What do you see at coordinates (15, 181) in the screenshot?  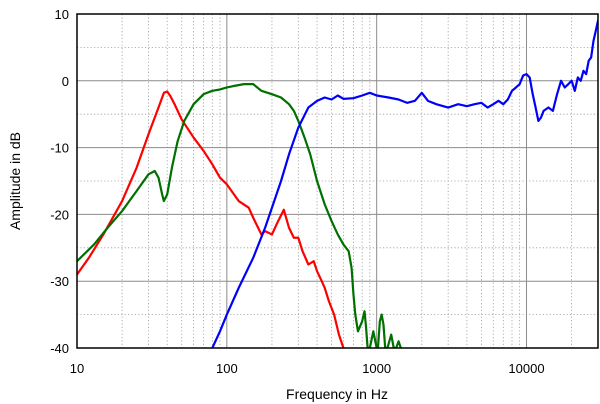 I see `y-axis-label: Amplitude in dB` at bounding box center [15, 181].